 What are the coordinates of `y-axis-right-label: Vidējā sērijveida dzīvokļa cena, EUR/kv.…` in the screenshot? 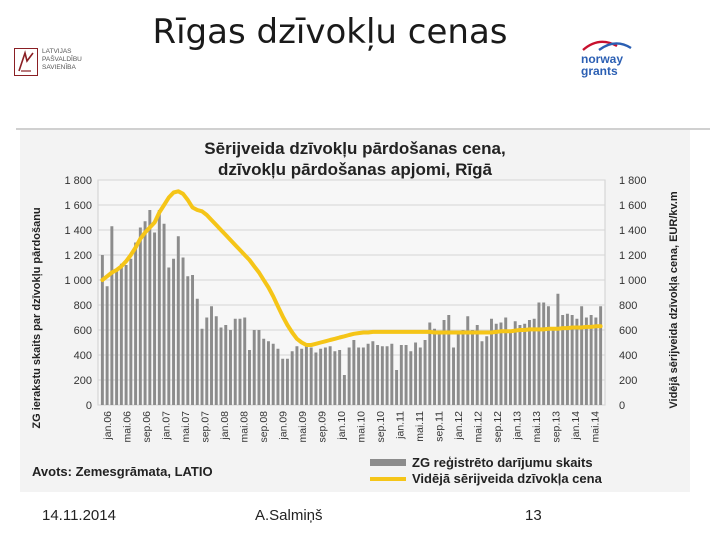 It's located at (674, 299).